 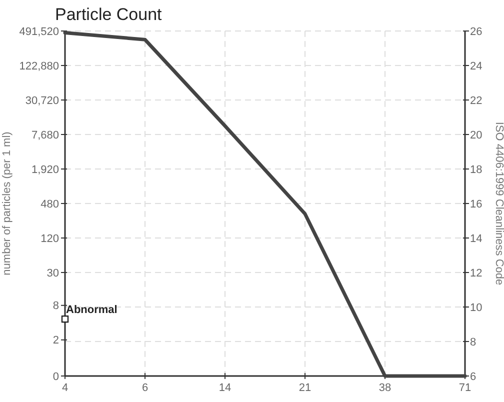 I want to click on x-tick-label: 21, so click(x=305, y=388).